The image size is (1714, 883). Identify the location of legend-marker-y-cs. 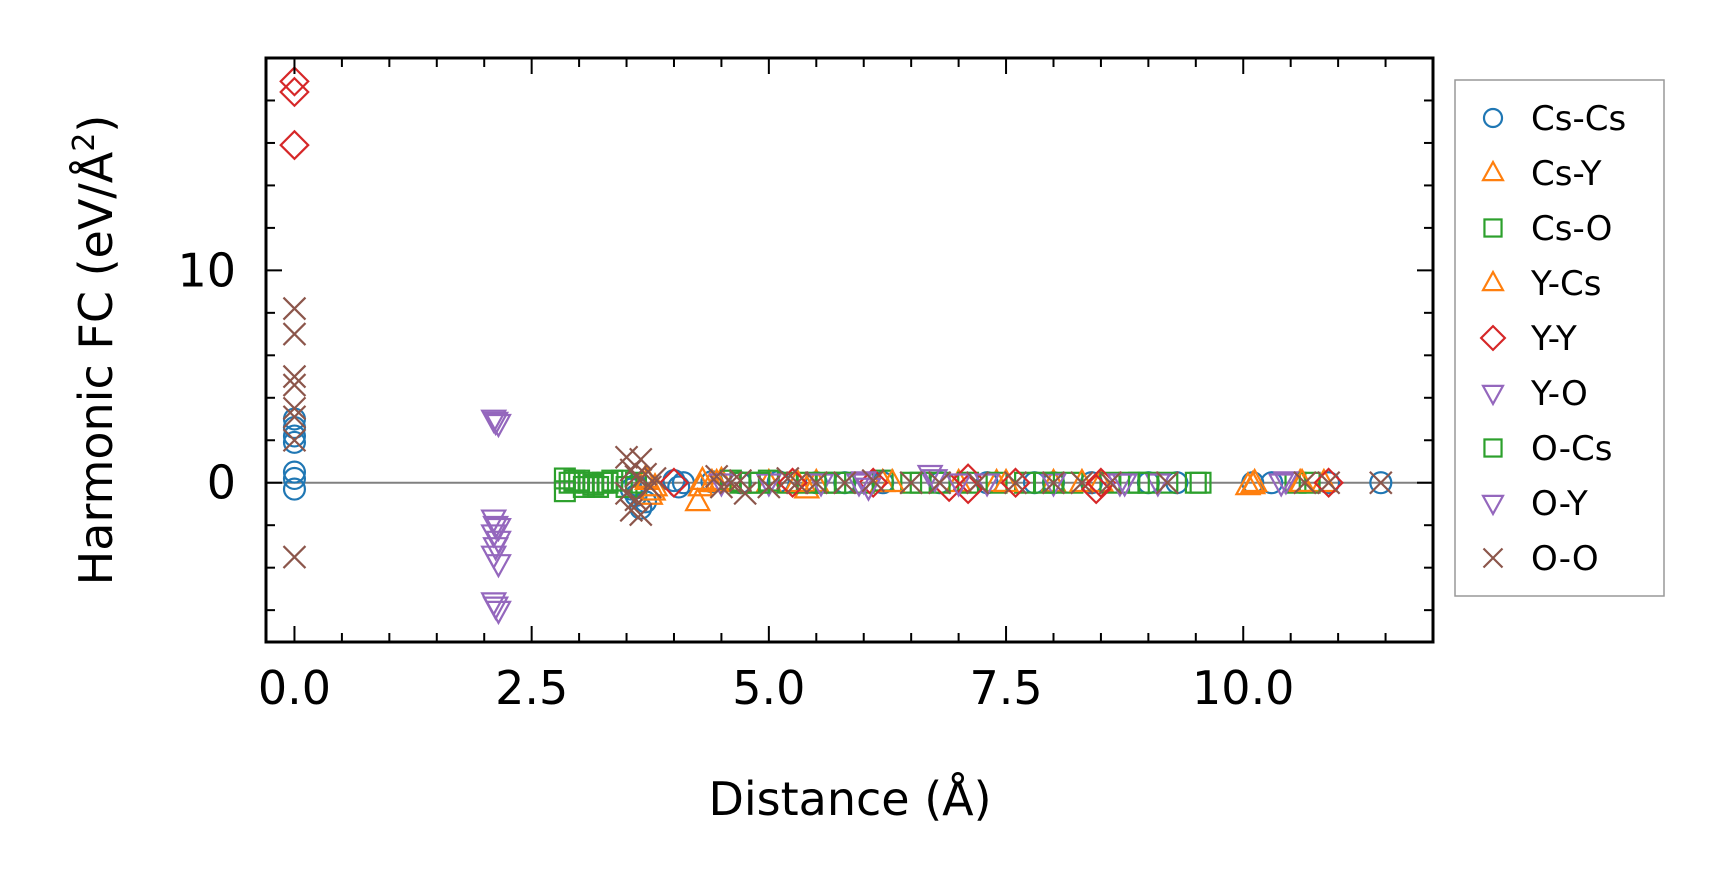
(1493, 280).